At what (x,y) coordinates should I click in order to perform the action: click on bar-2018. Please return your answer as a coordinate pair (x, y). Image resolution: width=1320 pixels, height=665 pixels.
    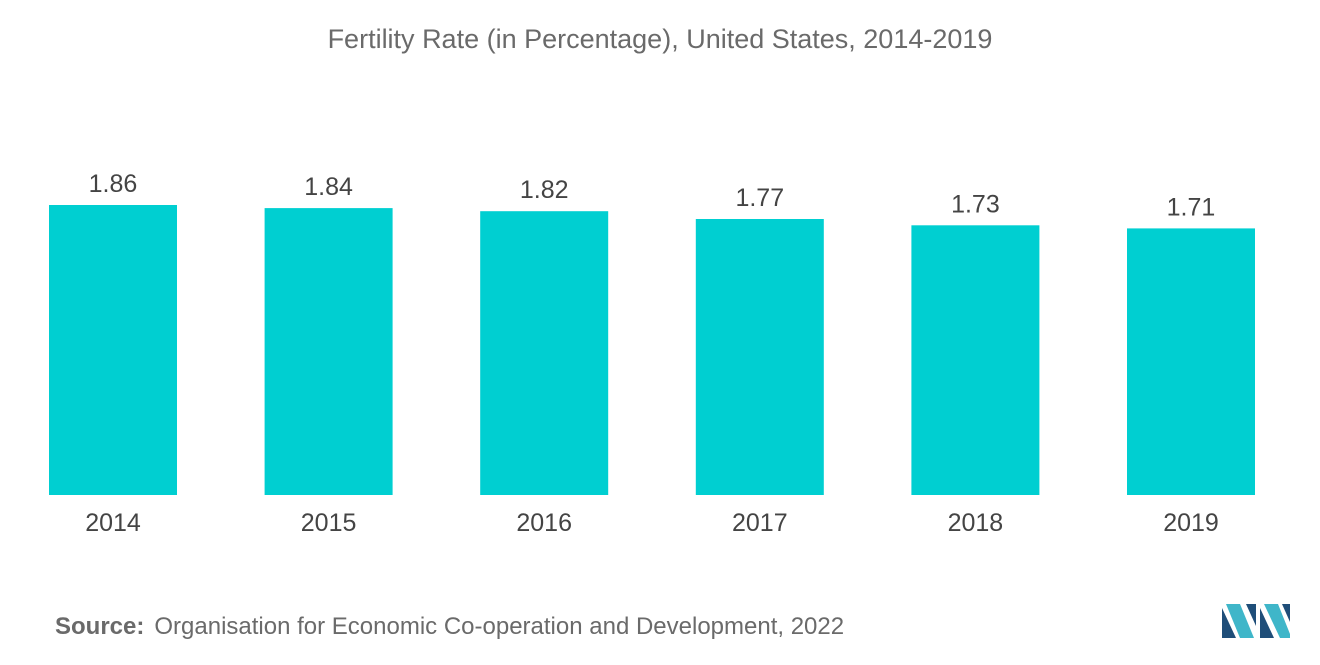
    Looking at the image, I should click on (975, 360).